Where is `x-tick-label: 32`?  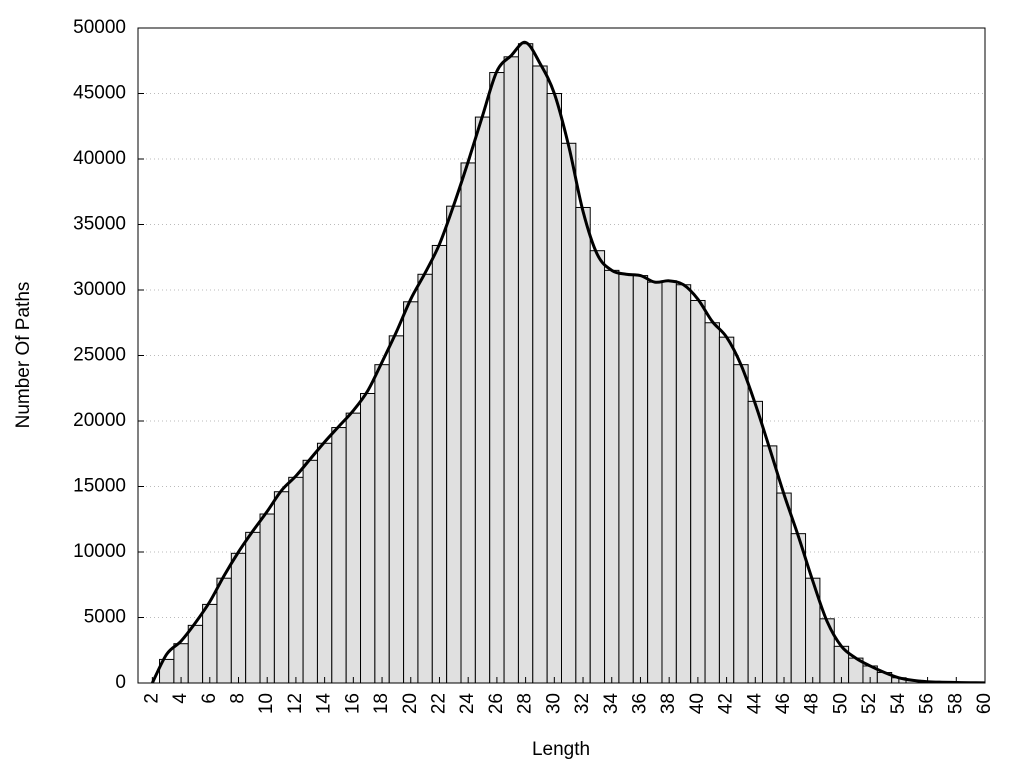
x-tick-label: 32 is located at coordinates (582, 703).